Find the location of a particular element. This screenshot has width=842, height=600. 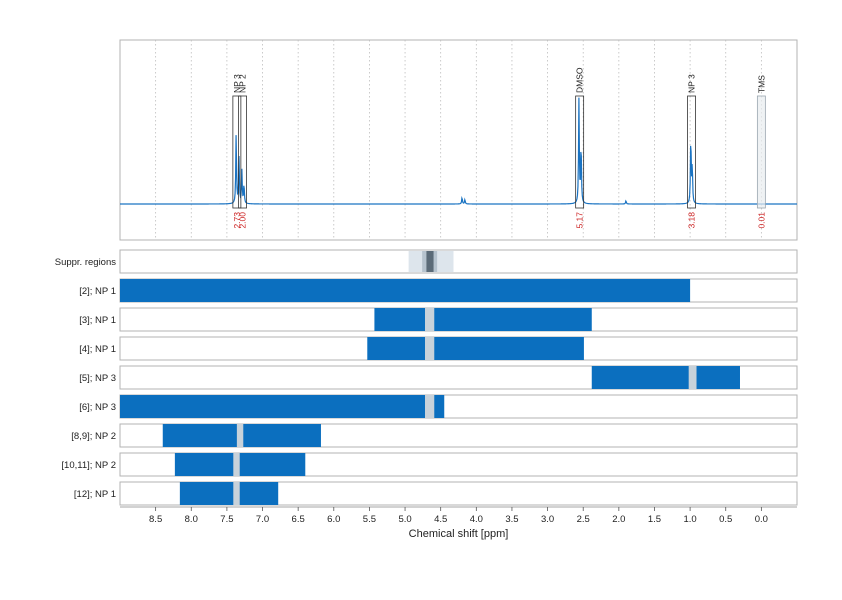

range-row-label: [10,11]; NP 2 is located at coordinates (88, 465).